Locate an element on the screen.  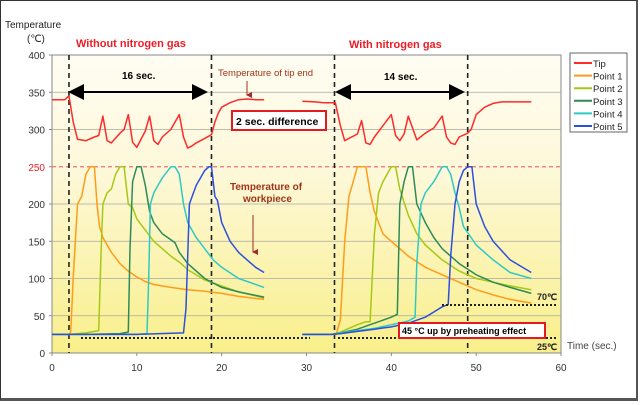
x-tick-label: 40 is located at coordinates (392, 368).